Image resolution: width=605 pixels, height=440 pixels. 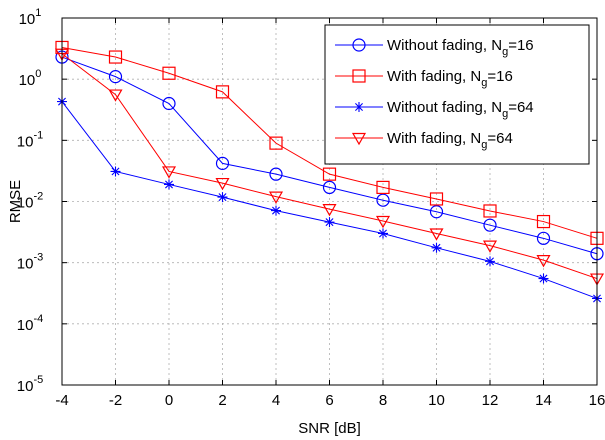 What do you see at coordinates (30, 201) in the screenshot?
I see `y-tick-label: 10⁻²` at bounding box center [30, 201].